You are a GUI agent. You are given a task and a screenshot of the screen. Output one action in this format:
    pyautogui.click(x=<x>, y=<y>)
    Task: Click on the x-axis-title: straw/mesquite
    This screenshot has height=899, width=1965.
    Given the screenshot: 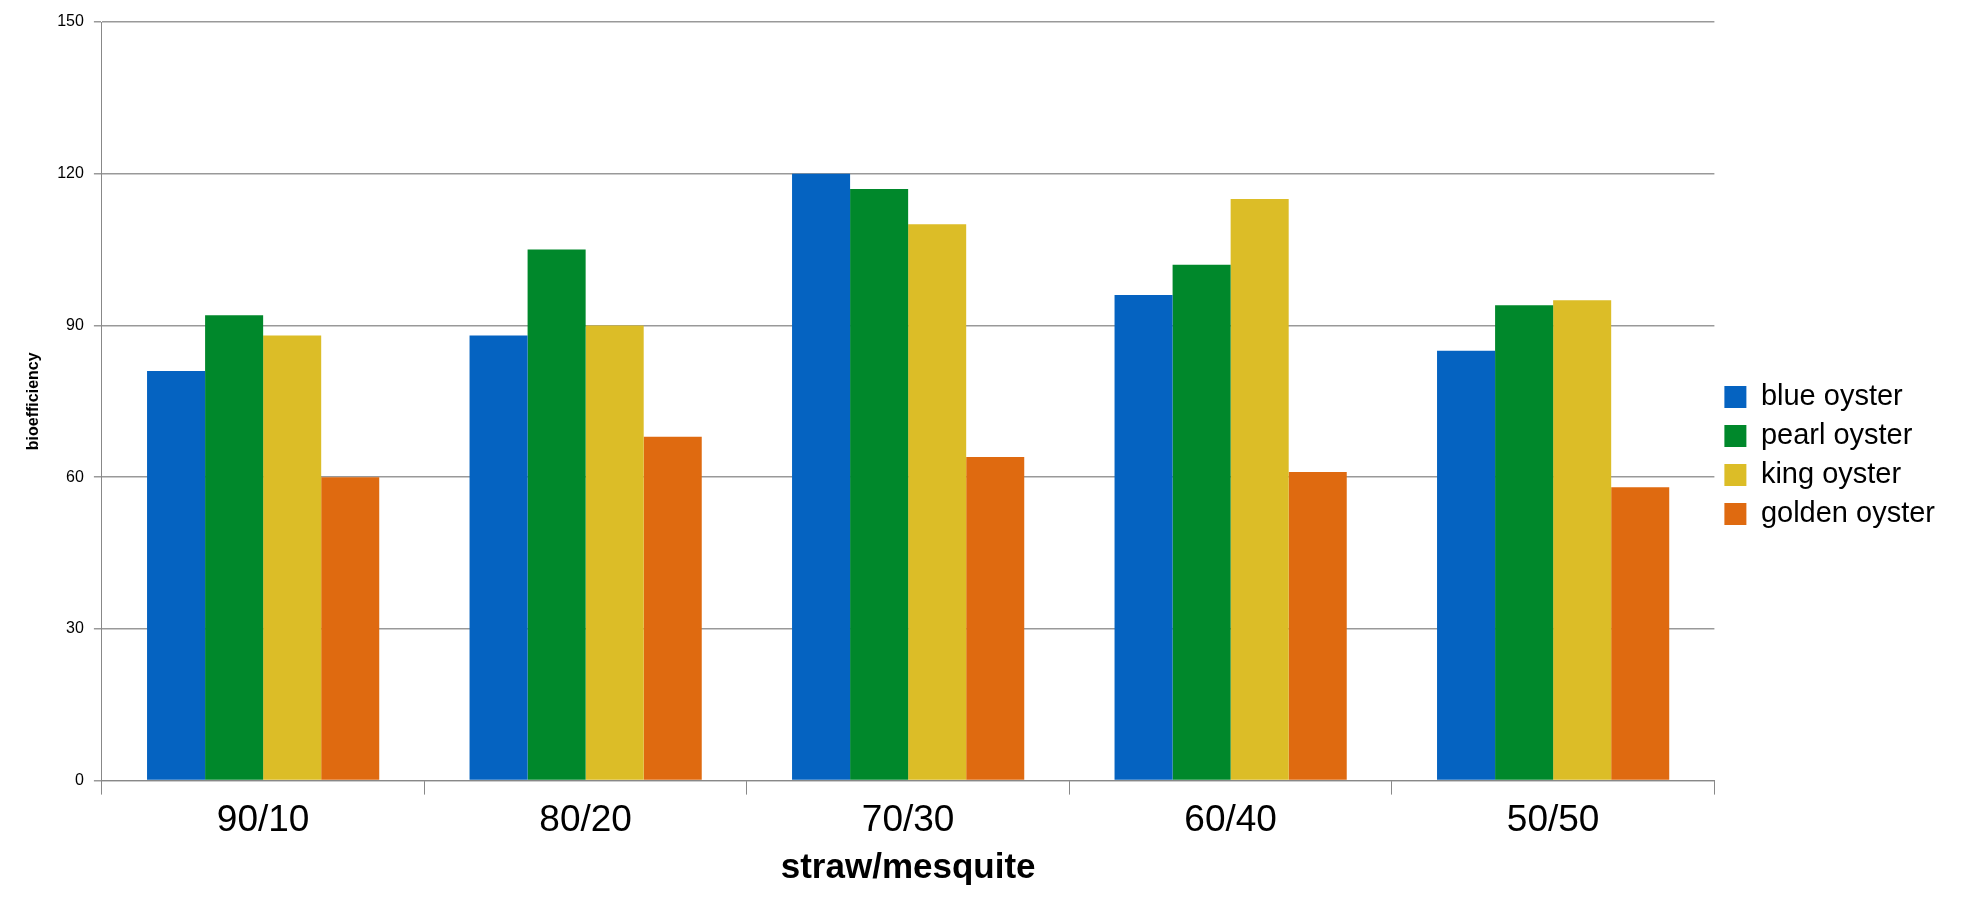 What is the action you would take?
    pyautogui.click(x=908, y=865)
    